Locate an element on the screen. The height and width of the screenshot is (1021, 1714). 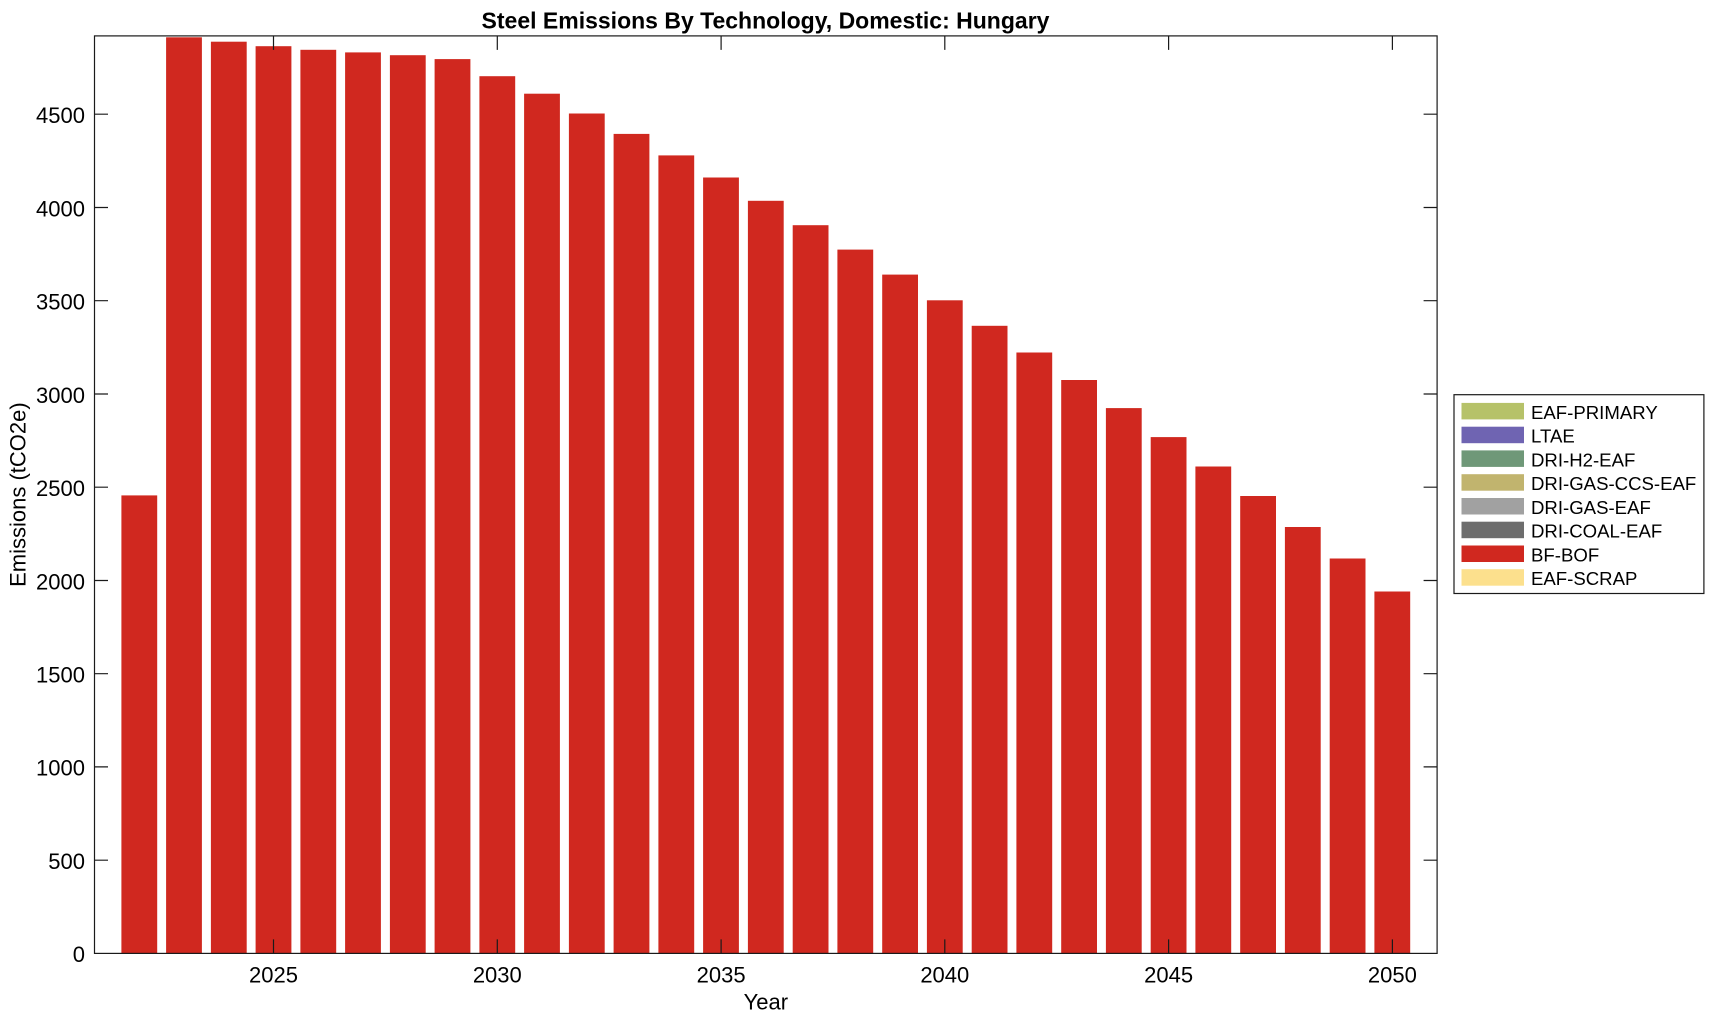
svg-text: 4000 is located at coordinates (60, 208).